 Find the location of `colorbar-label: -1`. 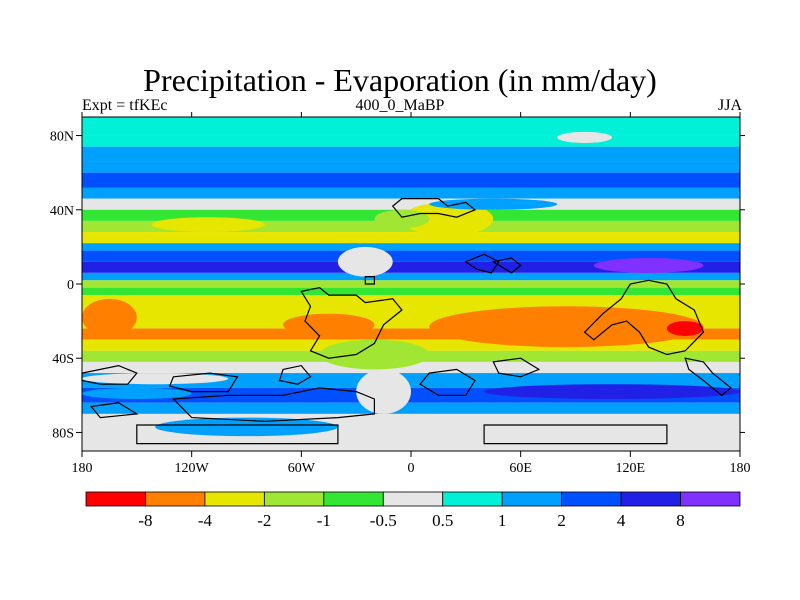

colorbar-label: -1 is located at coordinates (324, 520).